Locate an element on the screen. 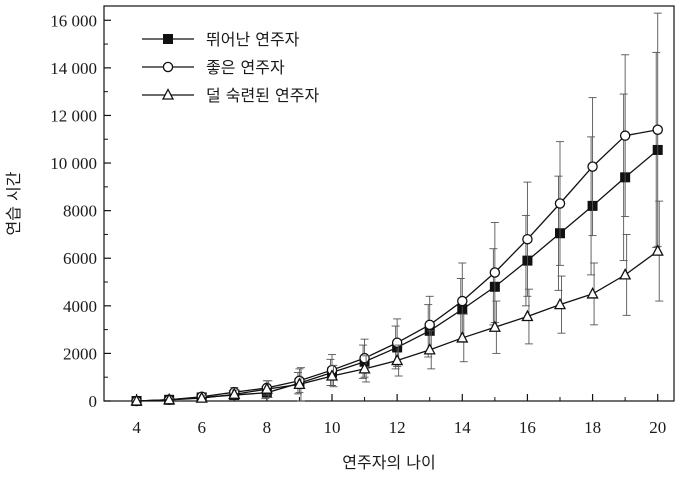  y-tick-label: 14 000 is located at coordinates (73, 68).